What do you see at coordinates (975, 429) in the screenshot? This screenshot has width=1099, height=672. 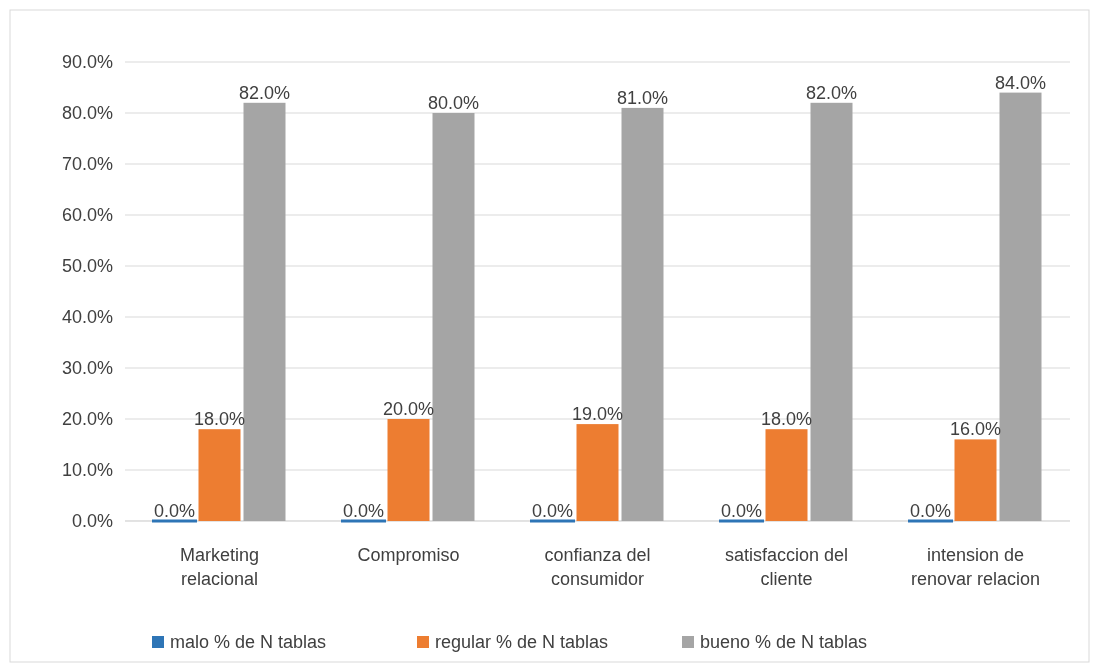 I see `data-label: 16.0%` at bounding box center [975, 429].